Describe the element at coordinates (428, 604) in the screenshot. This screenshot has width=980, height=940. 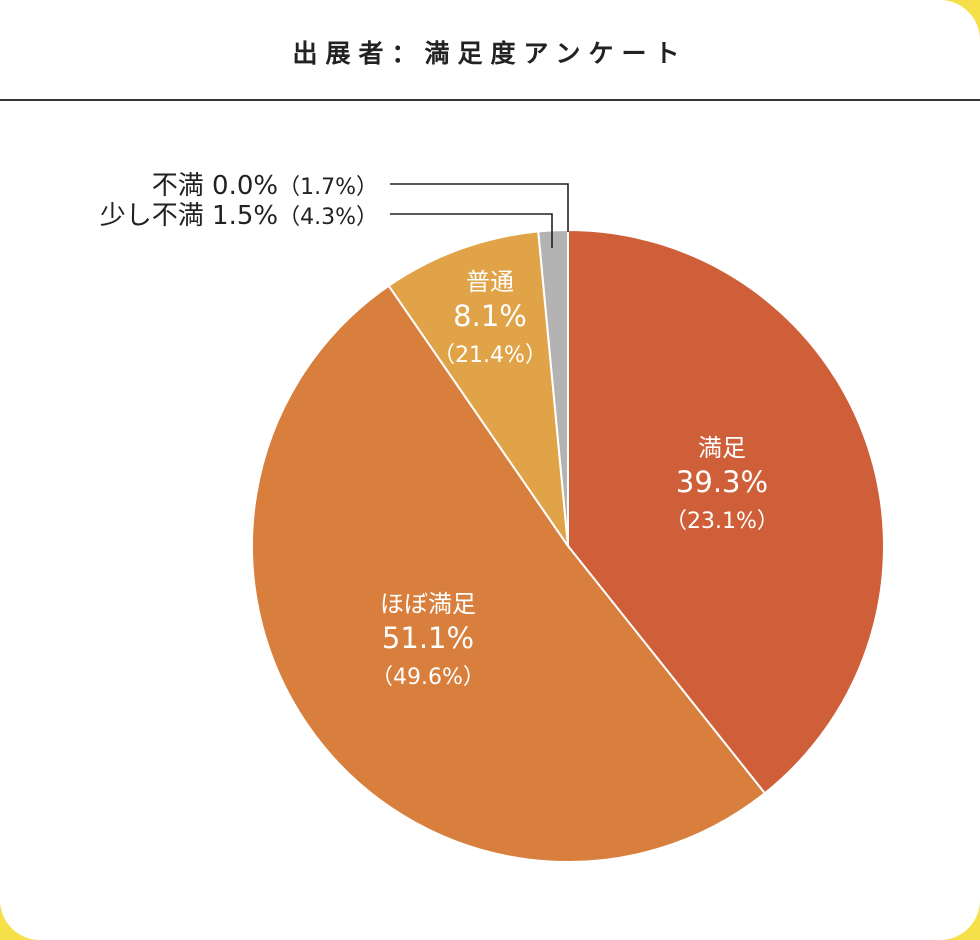
I see `slice-label: ほぼ満足` at that location.